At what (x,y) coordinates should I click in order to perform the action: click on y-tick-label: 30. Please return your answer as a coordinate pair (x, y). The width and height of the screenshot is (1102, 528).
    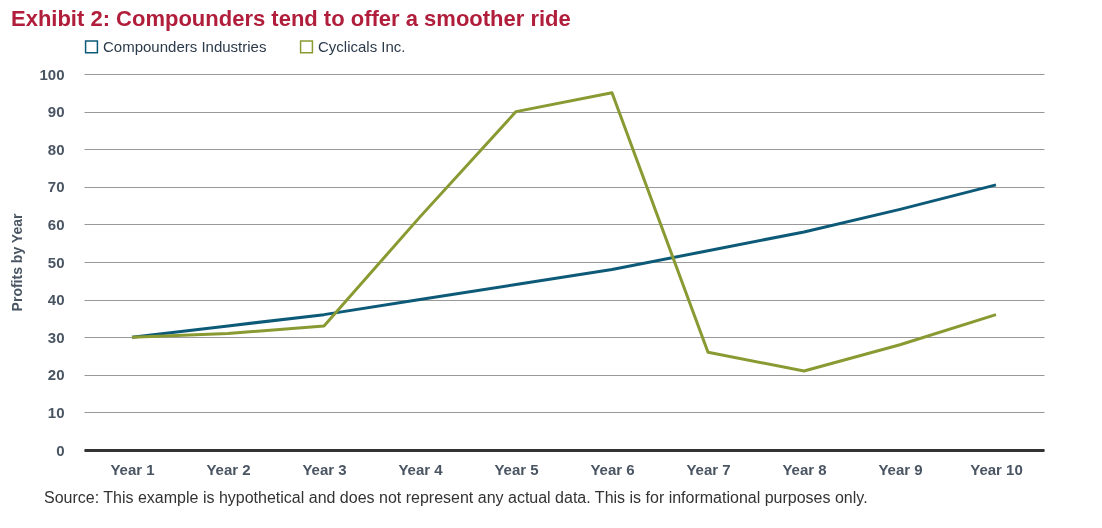
    Looking at the image, I should click on (56, 337).